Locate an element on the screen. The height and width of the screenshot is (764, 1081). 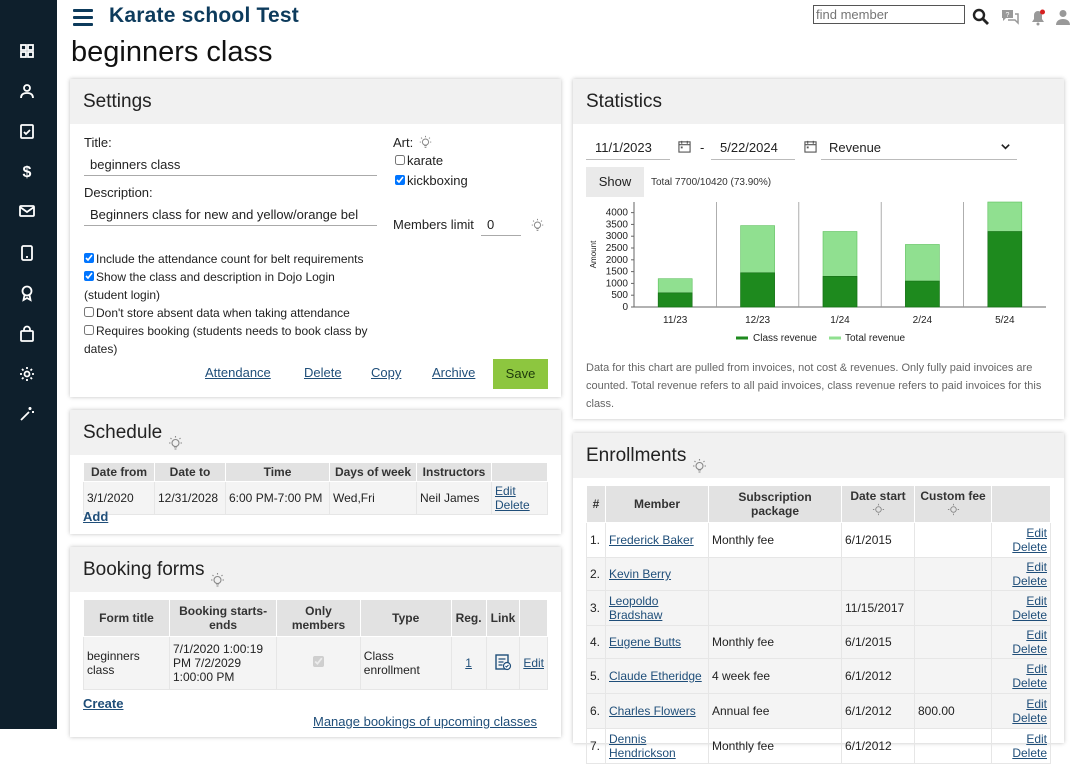
gear-icon is located at coordinates (27, 374).